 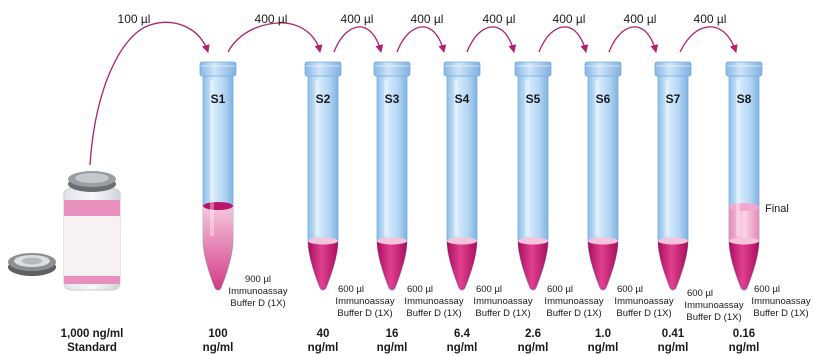 What do you see at coordinates (781, 301) in the screenshot?
I see `buffer-label-s8: 600 µl Immunoassay Buffer D (1X)` at bounding box center [781, 301].